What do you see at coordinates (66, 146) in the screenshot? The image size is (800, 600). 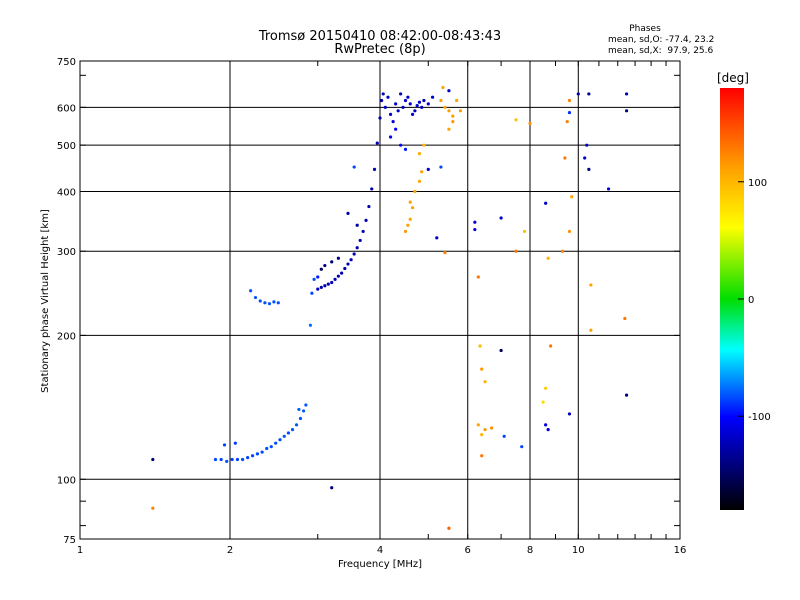 I see `y-tick-label: 500` at bounding box center [66, 146].